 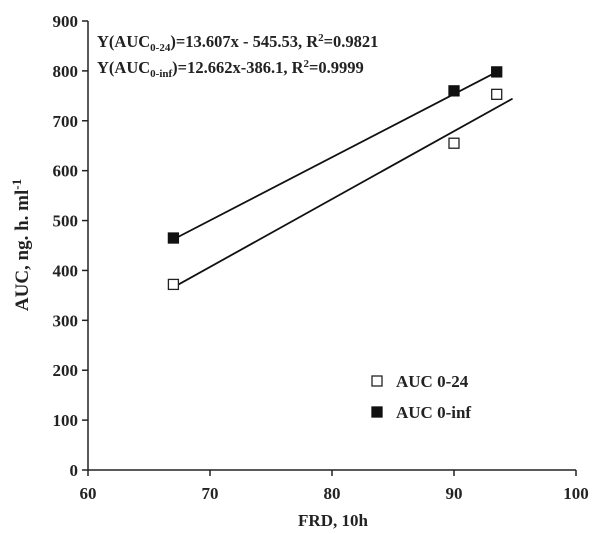 What do you see at coordinates (332, 493) in the screenshot?
I see `x-tick-label: 80` at bounding box center [332, 493].